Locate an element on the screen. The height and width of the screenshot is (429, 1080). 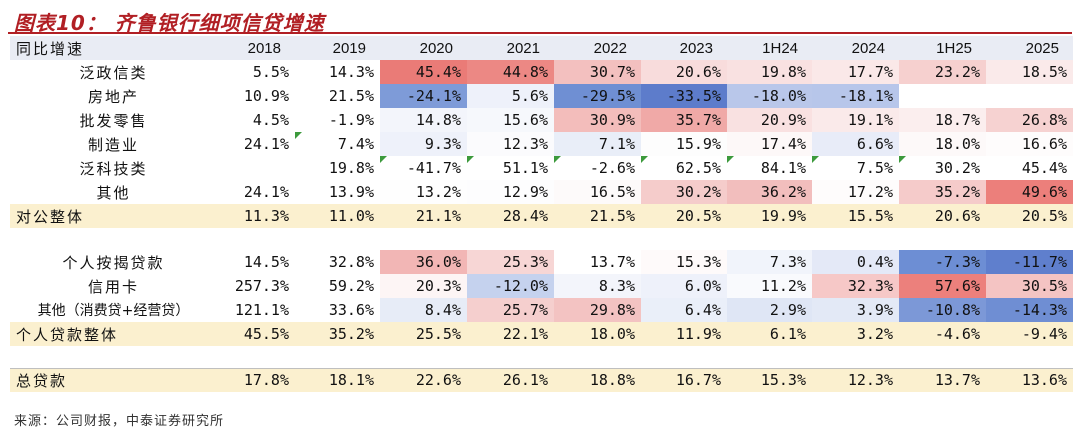
data-cell: 9.3% is located at coordinates (423, 144).